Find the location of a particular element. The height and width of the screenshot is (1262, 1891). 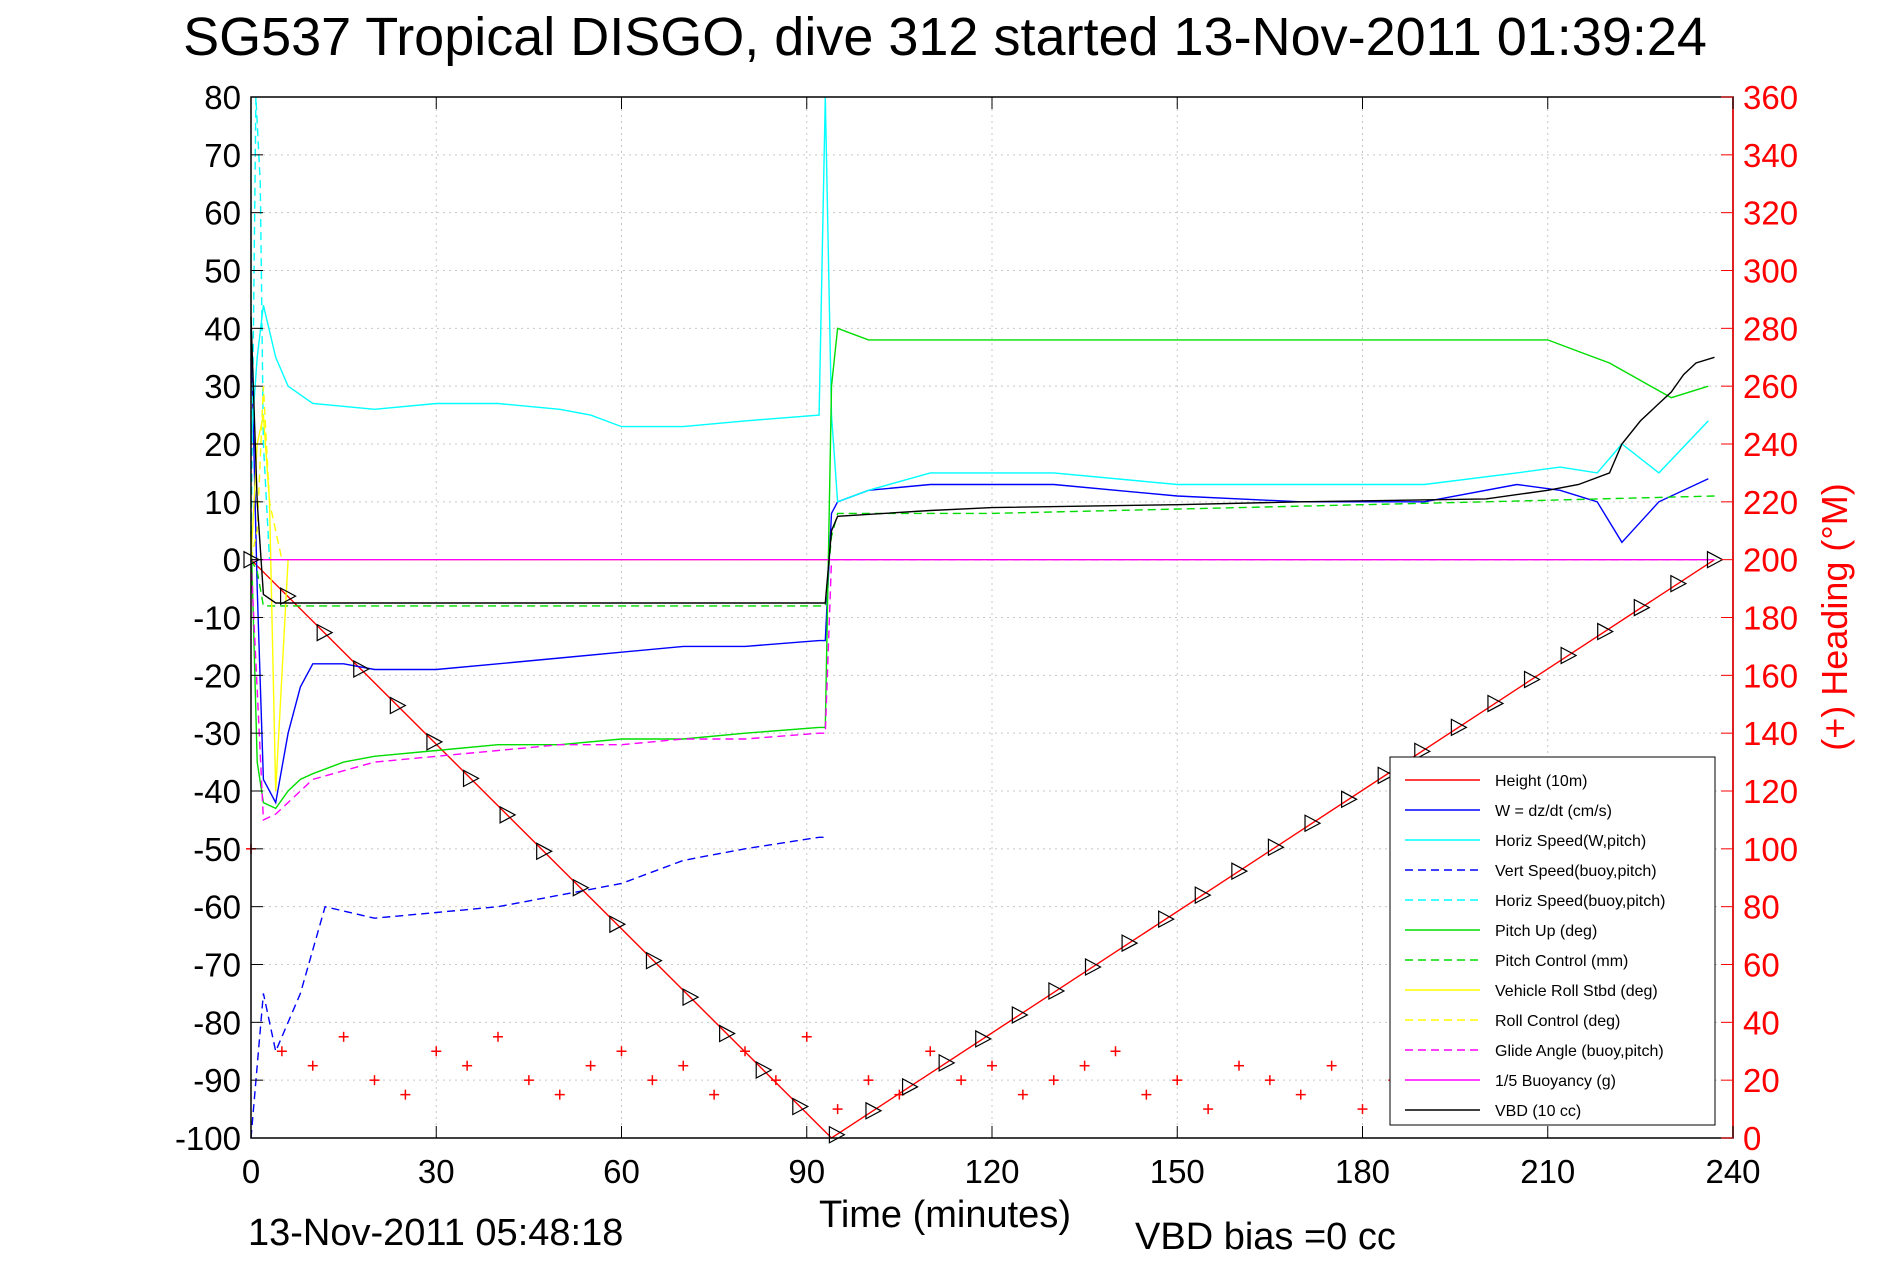

y-tick-label: -20 is located at coordinates (217, 675).